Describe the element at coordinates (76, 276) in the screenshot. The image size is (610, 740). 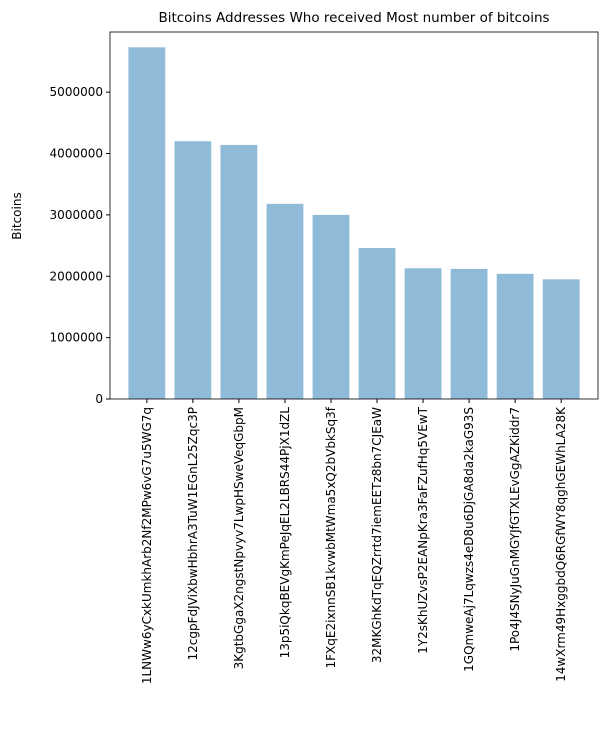
I see `y-tick-label: 2000000` at that location.